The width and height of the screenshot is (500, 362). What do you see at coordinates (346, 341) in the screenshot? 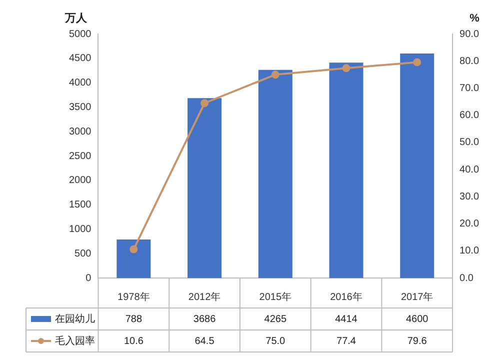
I see `data-label: 77.4` at bounding box center [346, 341].